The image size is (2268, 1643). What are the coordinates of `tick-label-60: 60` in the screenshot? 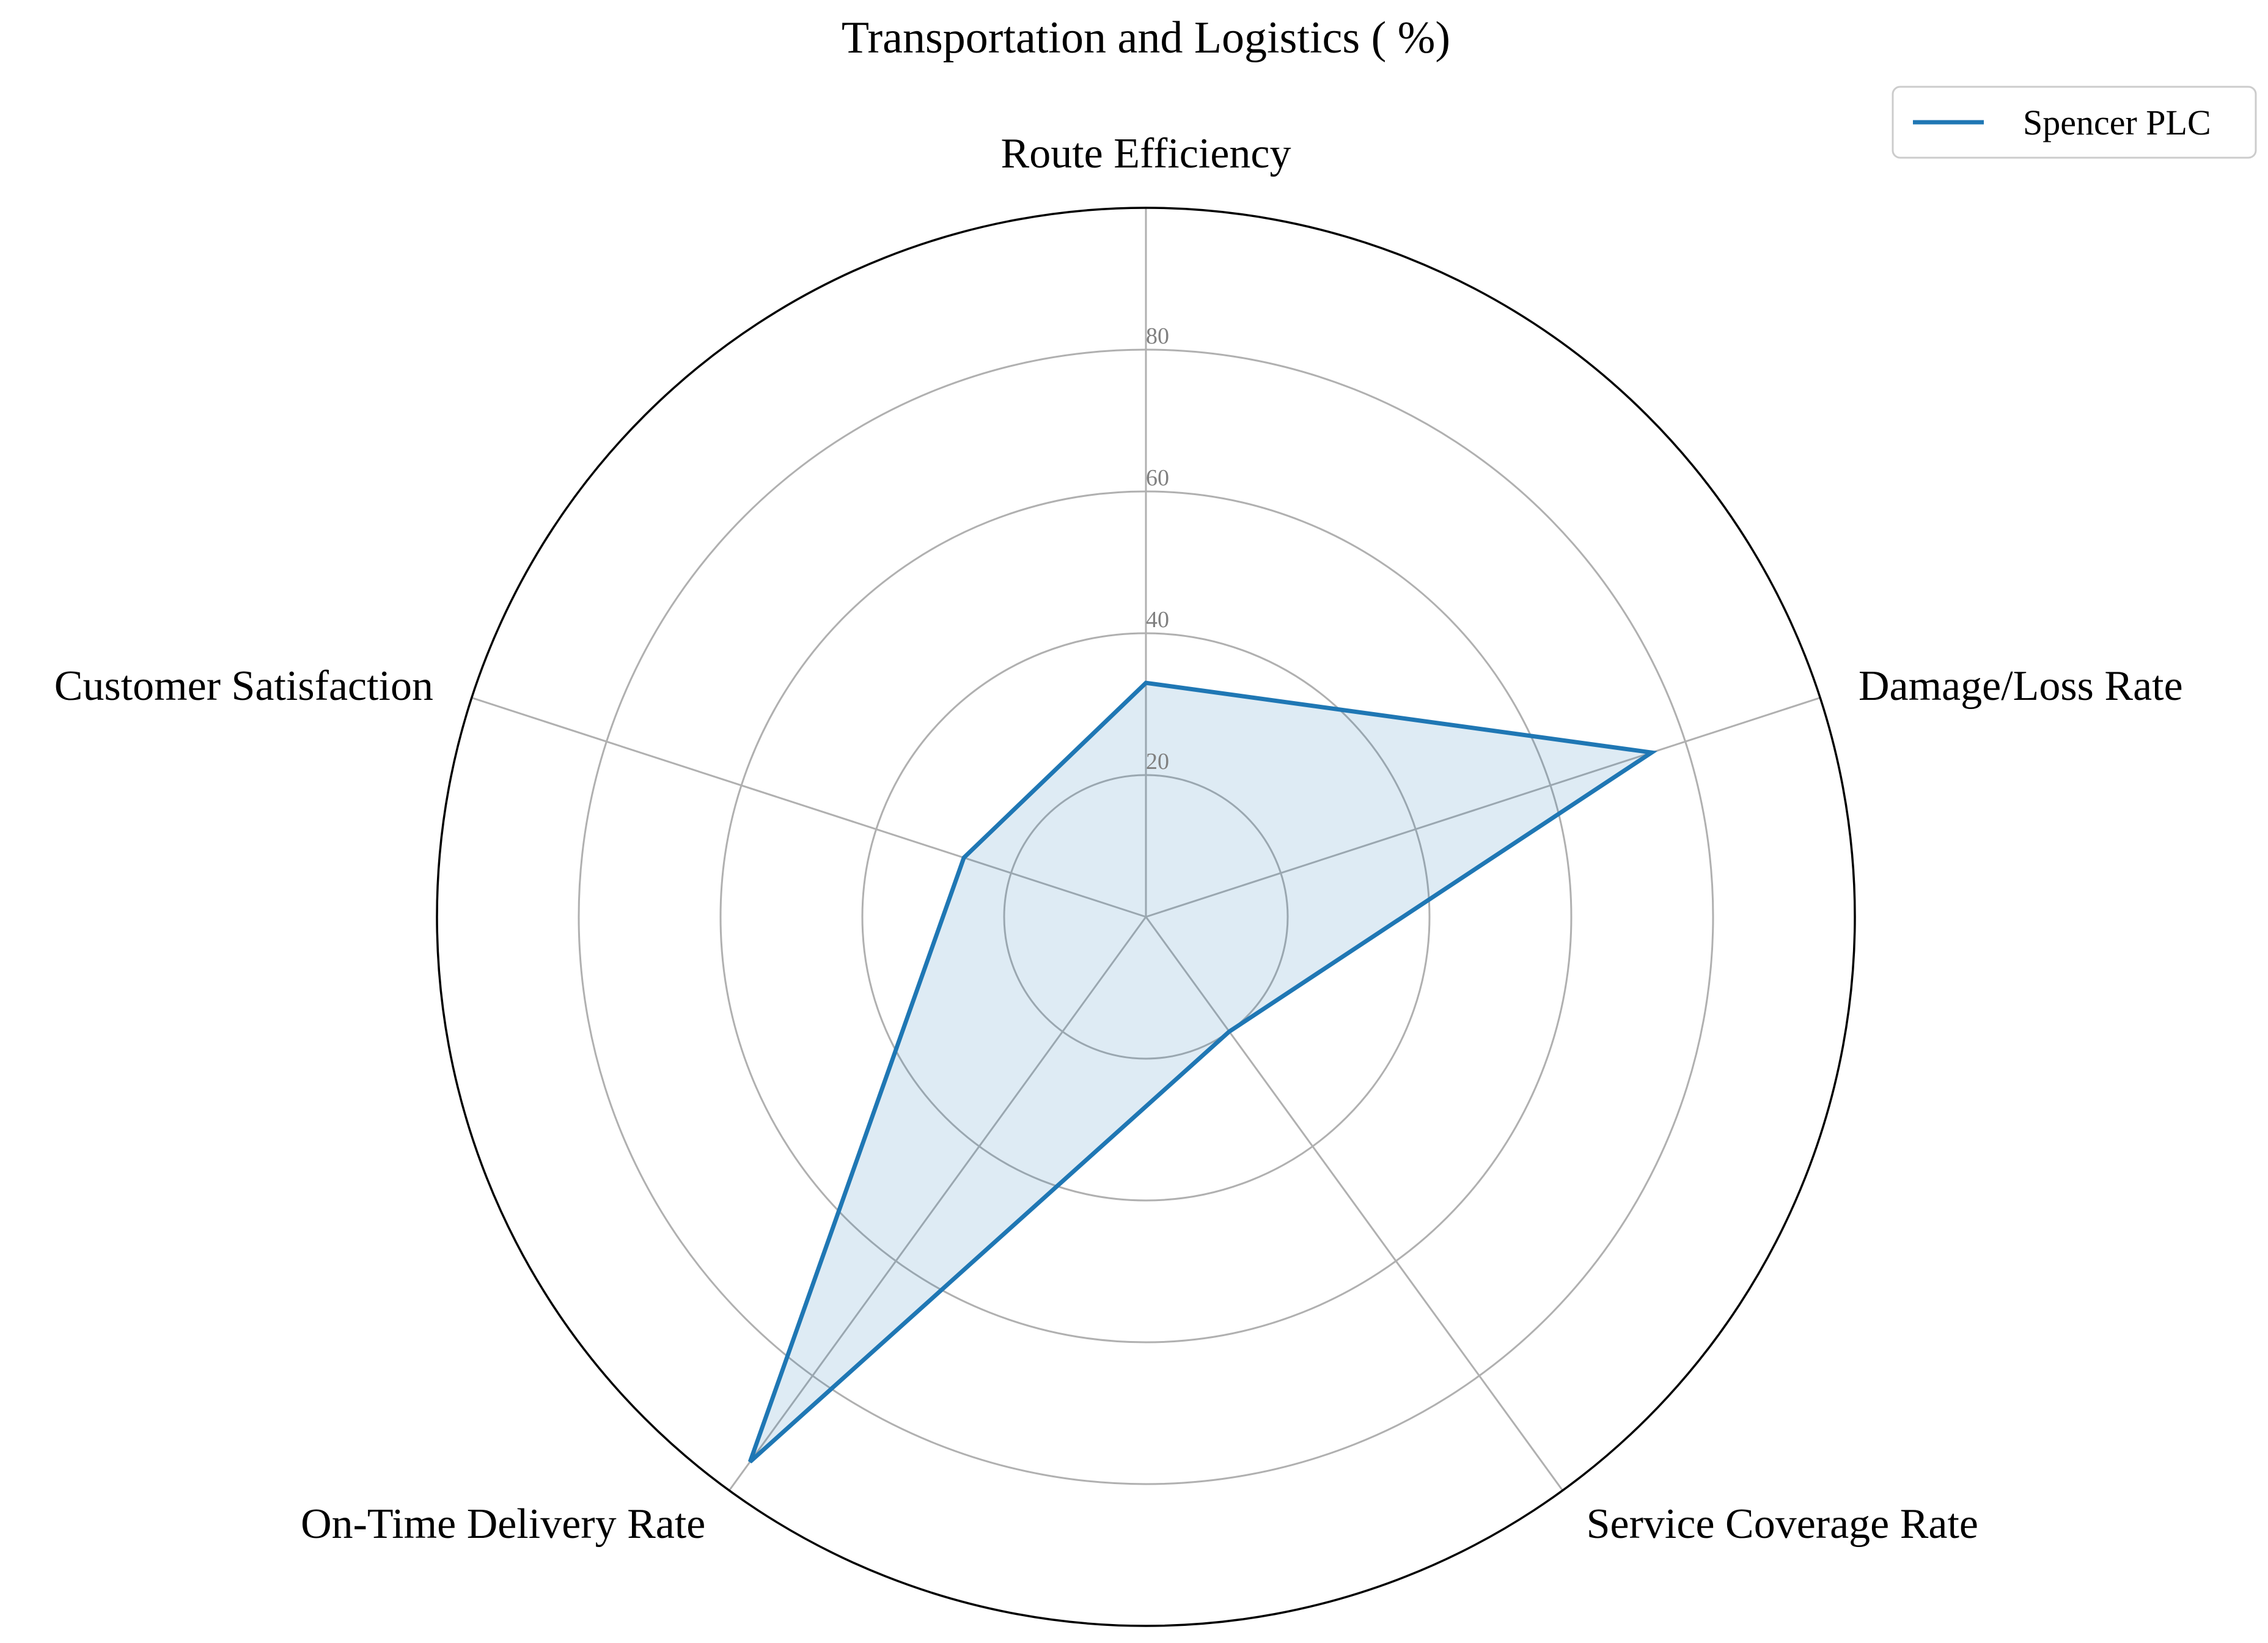 It's located at (1157, 478).